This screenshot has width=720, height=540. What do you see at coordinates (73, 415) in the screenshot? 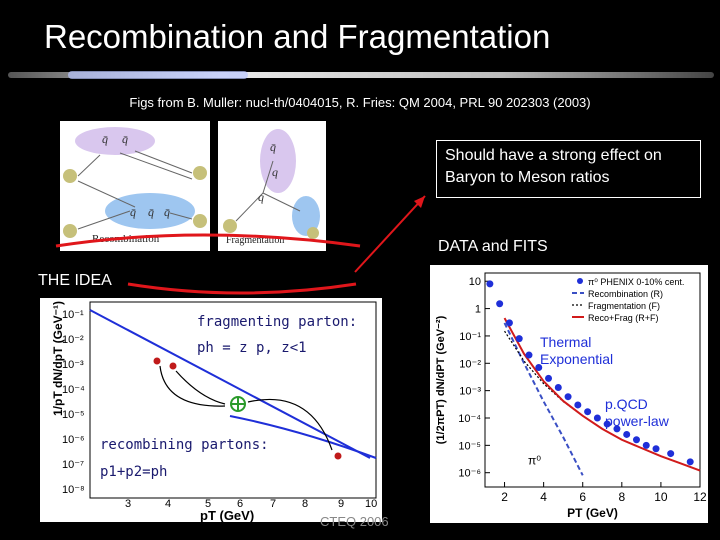
I see `ytick: 10⁻⁵` at bounding box center [73, 415].